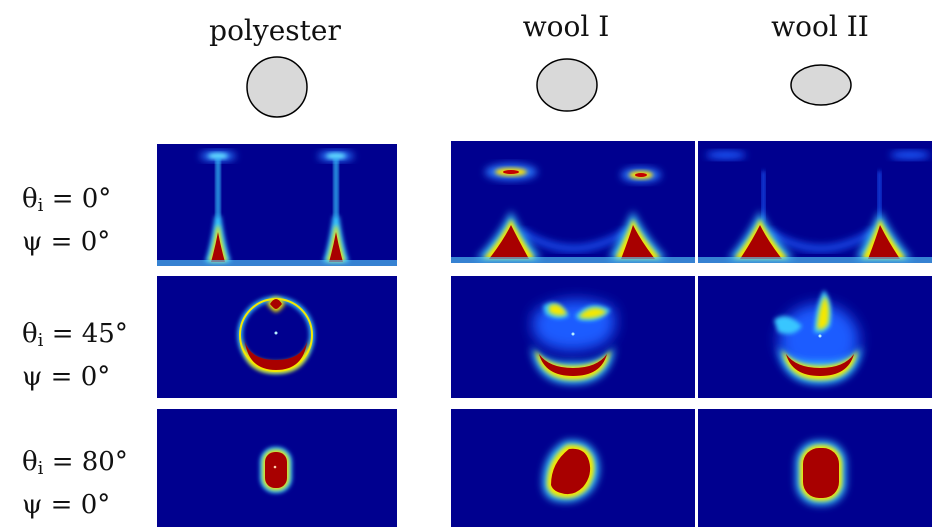 Image resolution: width=932 pixels, height=529 pixels. Describe the element at coordinates (566, 26) in the screenshot. I see `column-title-wool-1: wool I` at that location.